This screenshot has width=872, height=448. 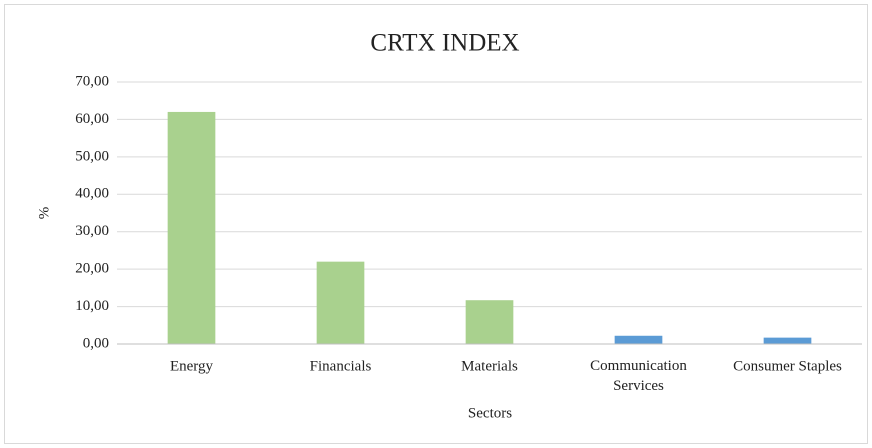 I want to click on y-tick-label: 10,00, so click(x=92, y=306).